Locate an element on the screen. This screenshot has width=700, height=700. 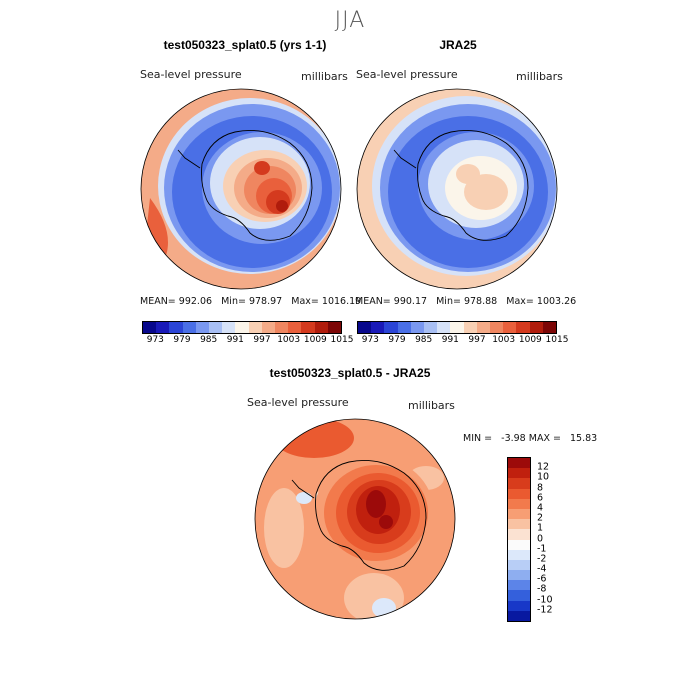
panel2-mean: 990.17 is located at coordinates (410, 301).